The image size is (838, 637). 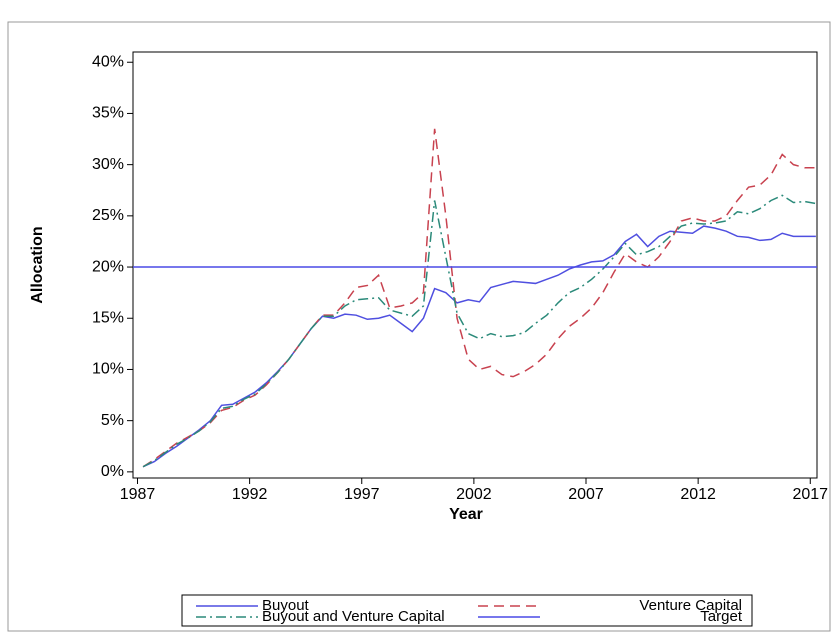 What do you see at coordinates (362, 494) in the screenshot?
I see `x-tick-label: 1997` at bounding box center [362, 494].